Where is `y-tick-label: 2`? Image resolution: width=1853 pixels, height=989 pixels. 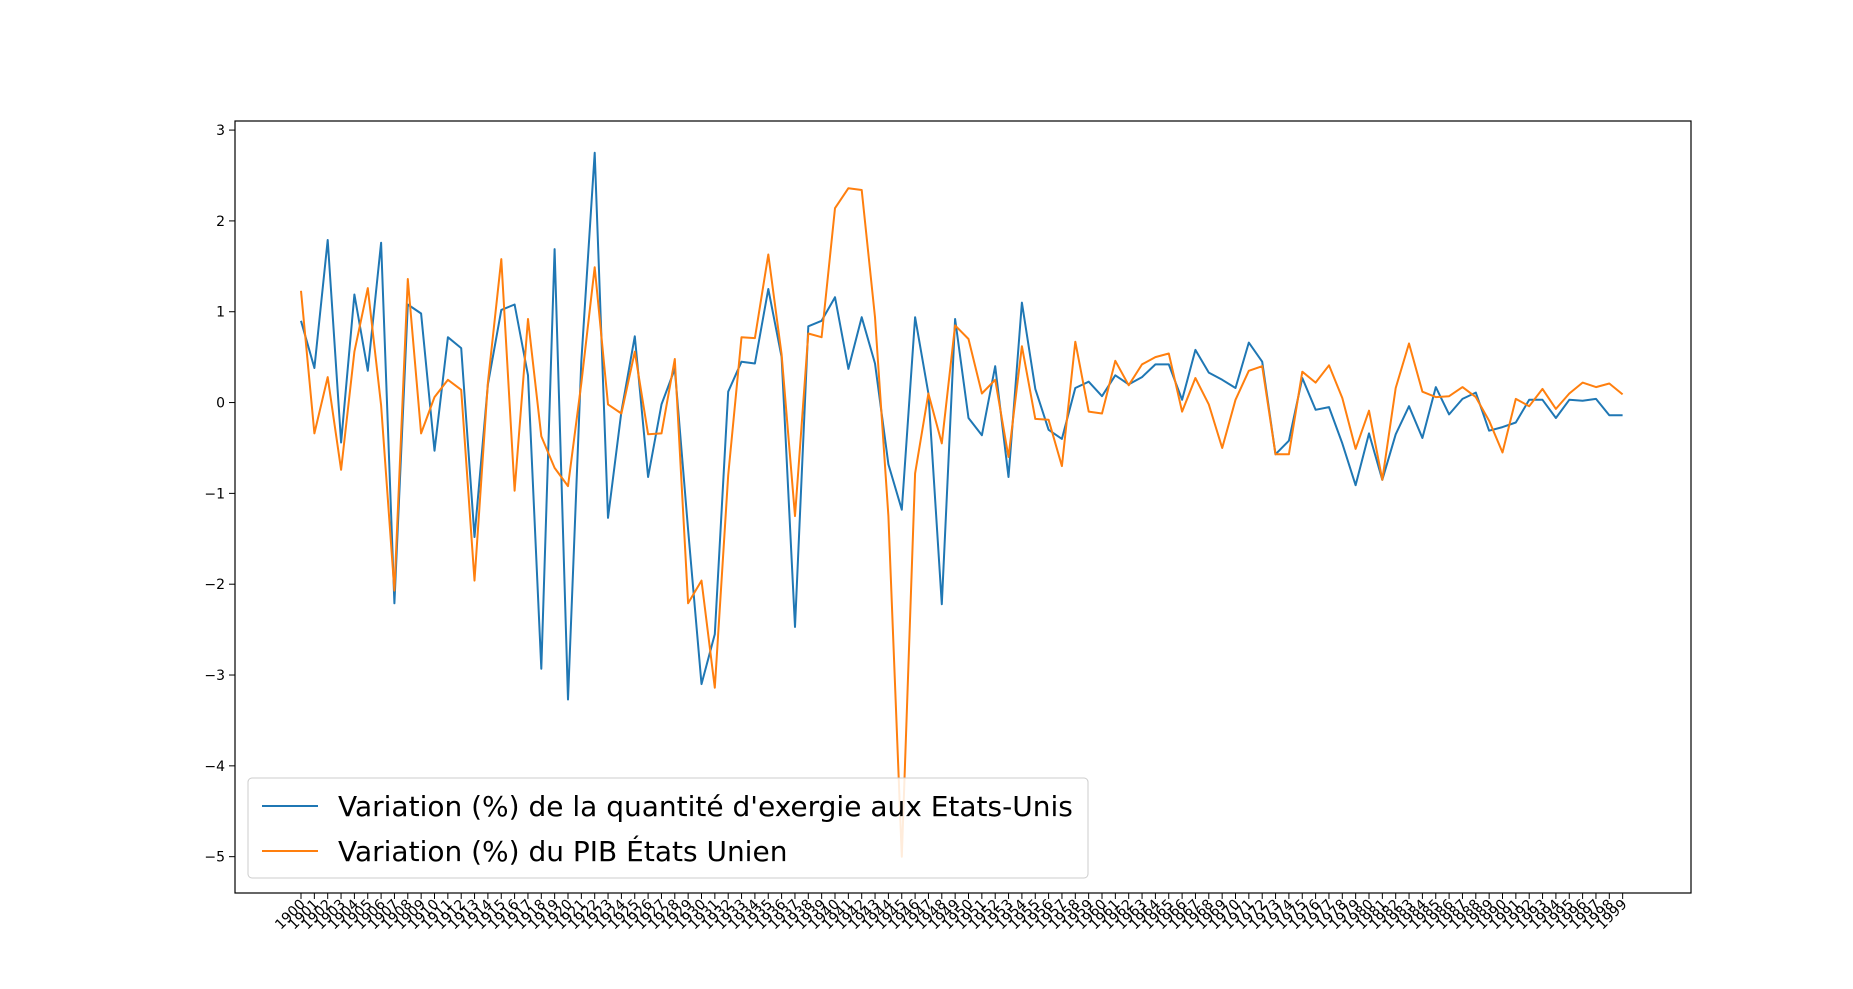
y-tick-label: 2 is located at coordinates (220, 222).